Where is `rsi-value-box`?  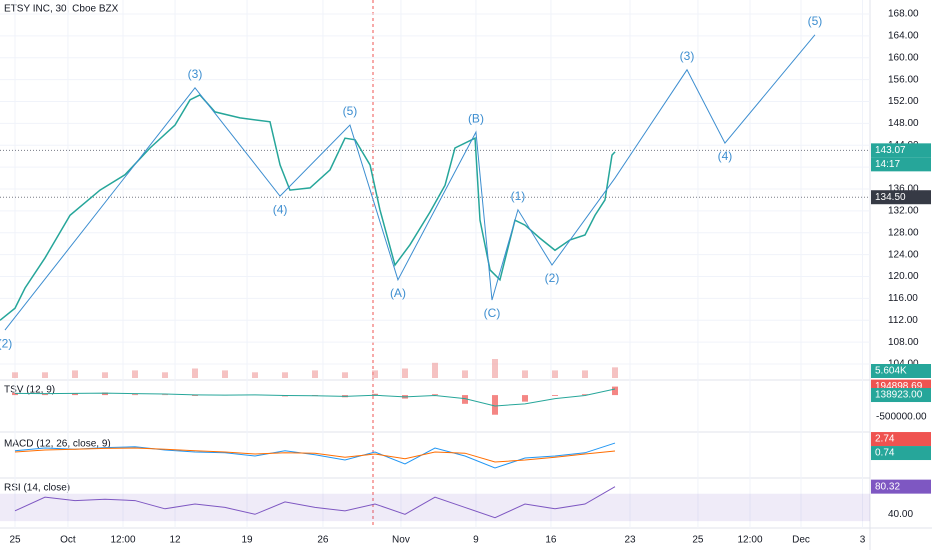
rsi-value-box is located at coordinates (901, 486).